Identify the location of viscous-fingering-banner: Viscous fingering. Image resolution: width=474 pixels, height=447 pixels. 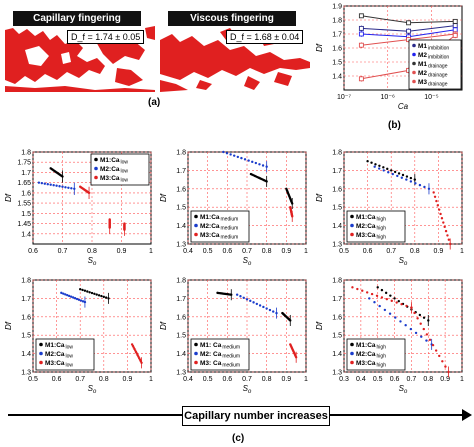
(232, 18).